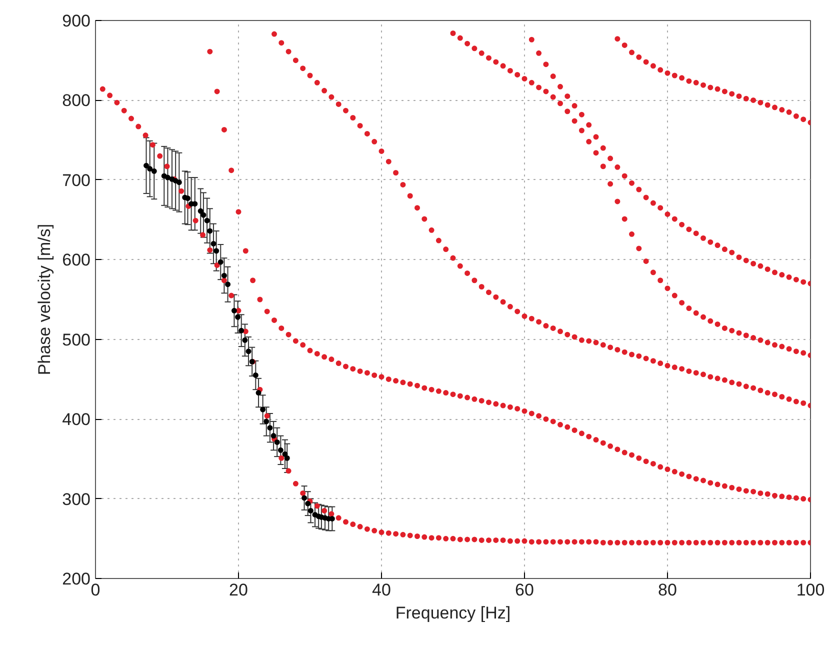 The height and width of the screenshot is (648, 835). Describe the element at coordinates (76, 260) in the screenshot. I see `y-tick-label: 600` at that location.